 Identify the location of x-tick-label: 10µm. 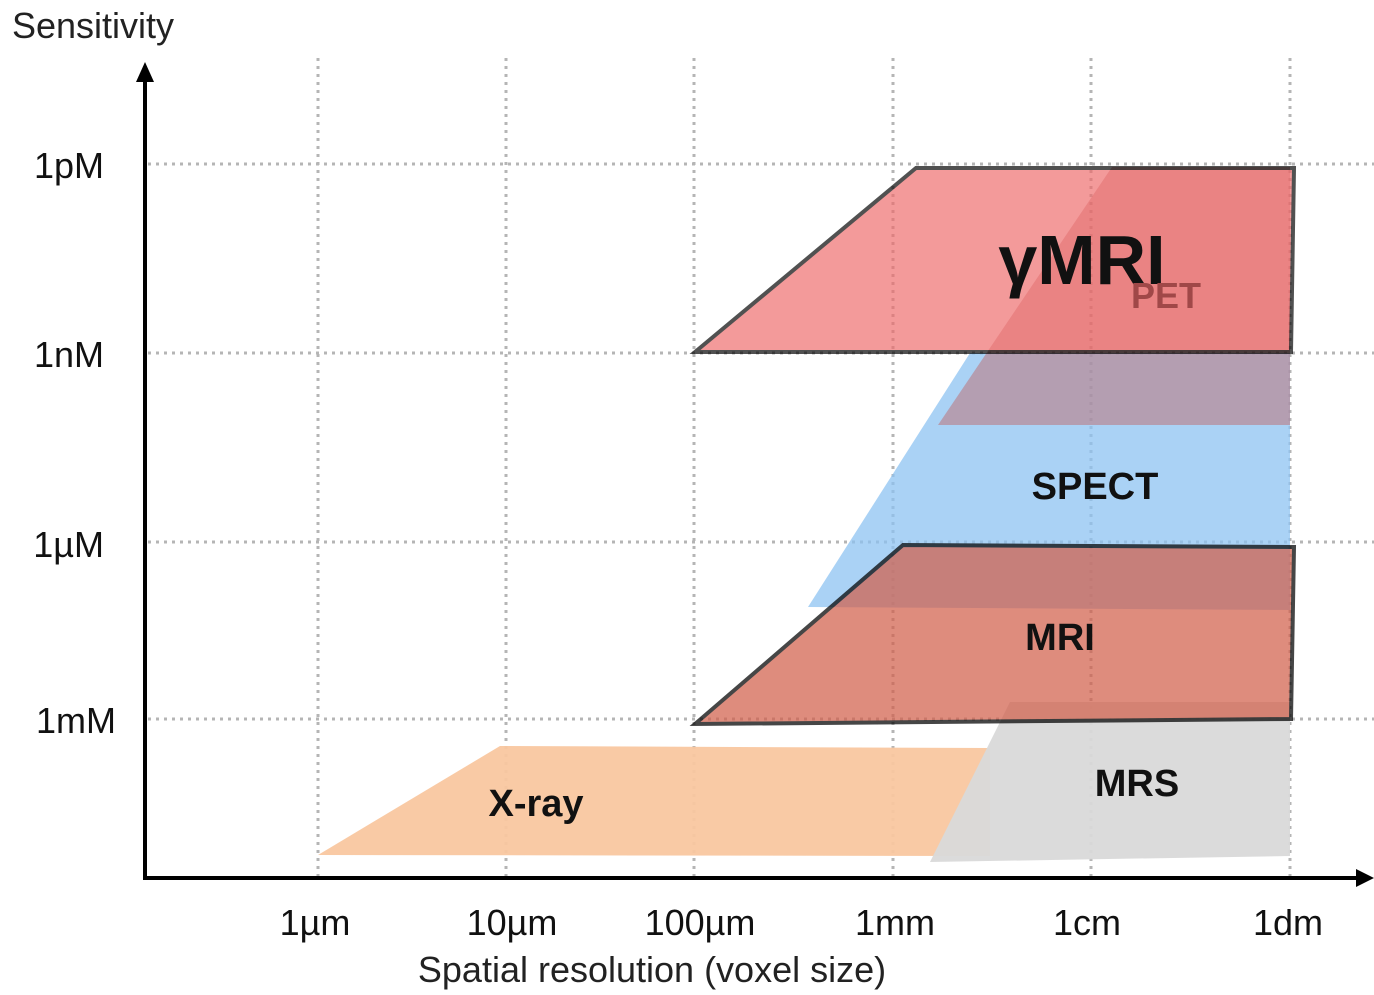
(512, 922).